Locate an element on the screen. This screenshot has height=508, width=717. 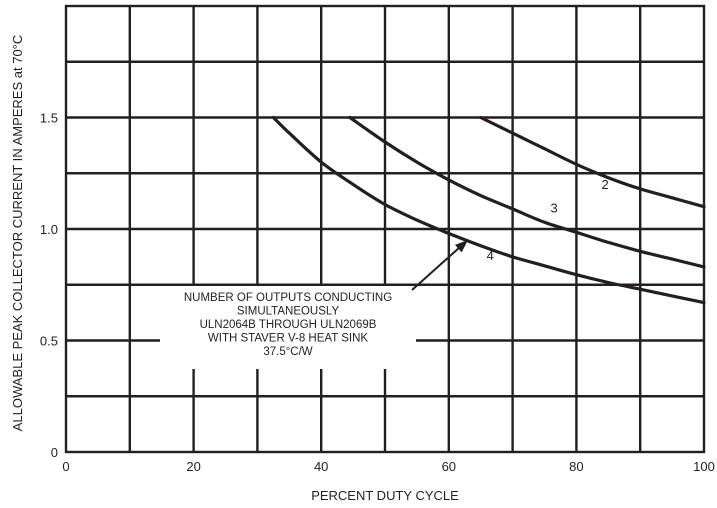
x-tick-label: 20 is located at coordinates (193, 466).